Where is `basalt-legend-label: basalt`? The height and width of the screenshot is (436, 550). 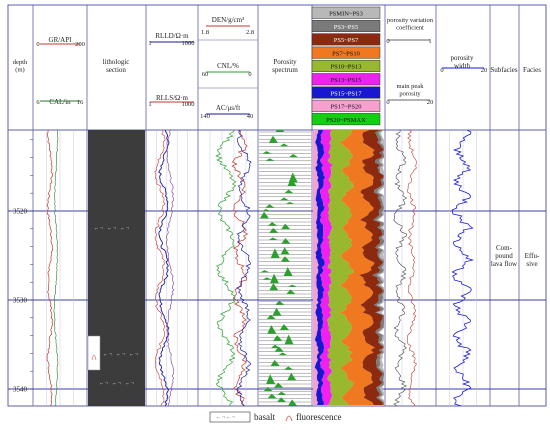
basalt-legend-label: basalt is located at coordinates (264, 417).